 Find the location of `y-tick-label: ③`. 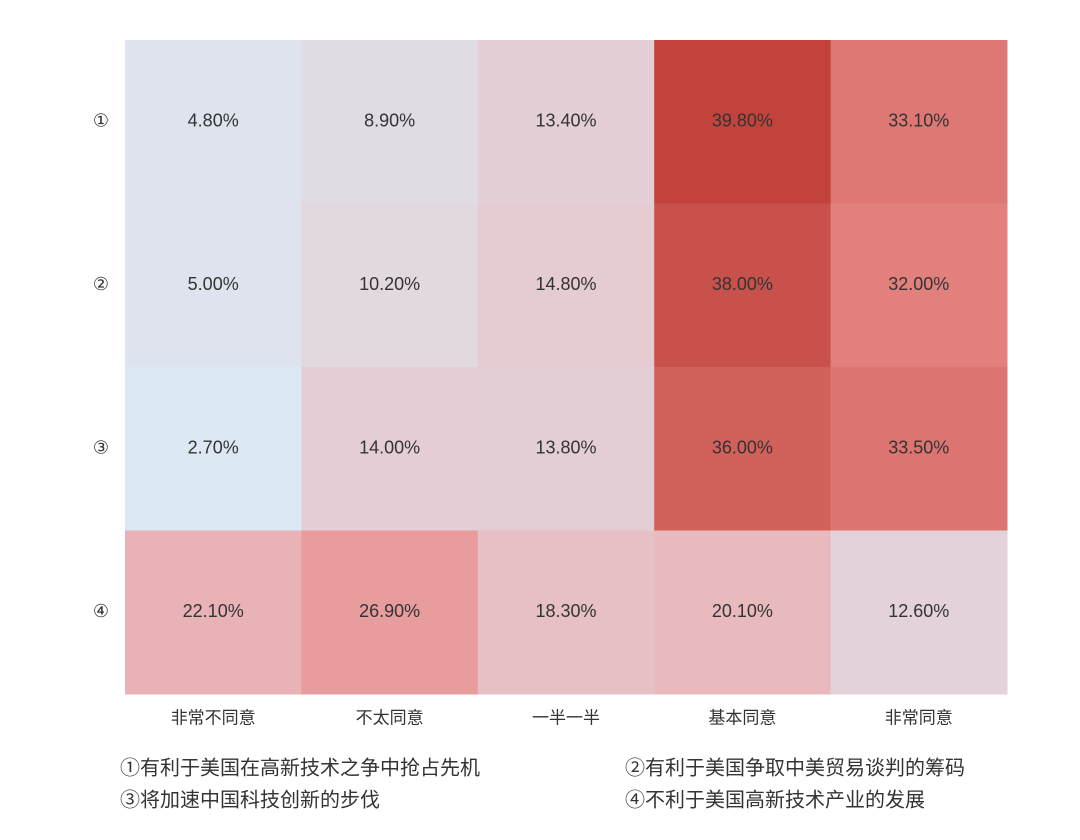

y-tick-label: ③ is located at coordinates (101, 448).